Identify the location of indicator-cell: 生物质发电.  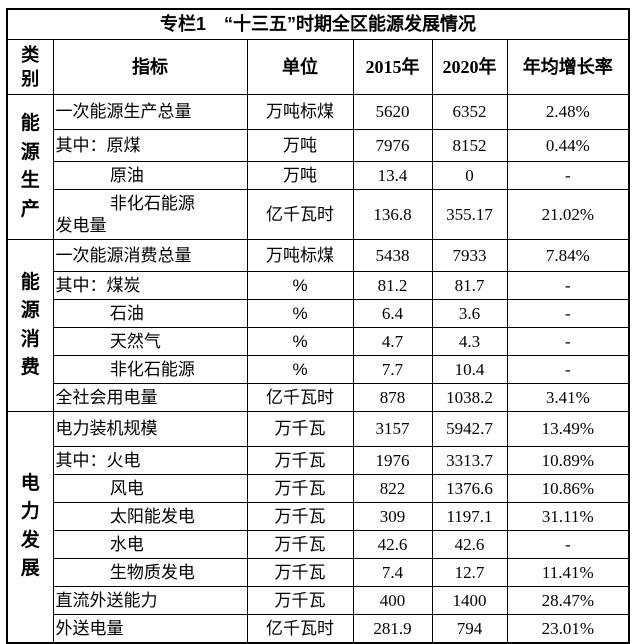
(150, 572).